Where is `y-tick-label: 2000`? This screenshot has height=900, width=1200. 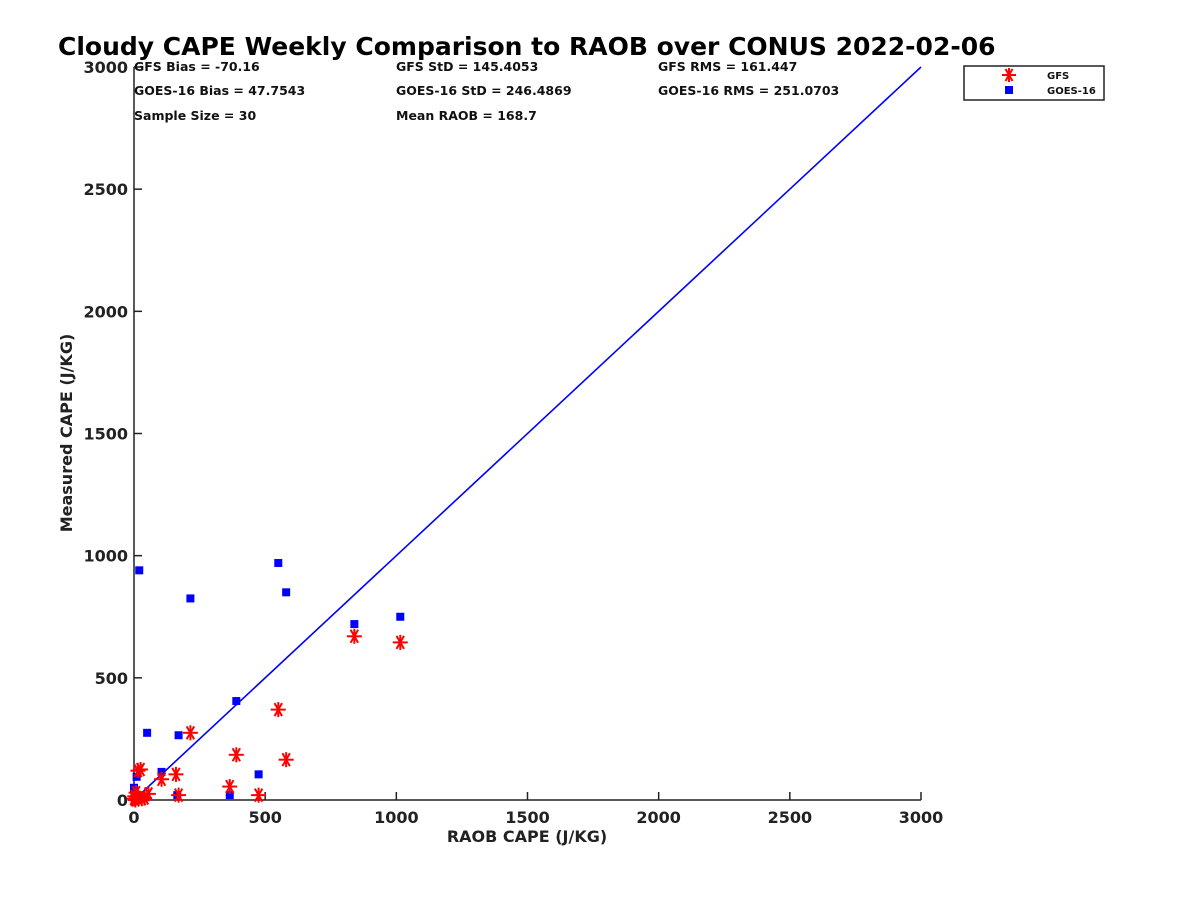
y-tick-label: 2000 is located at coordinates (105, 311).